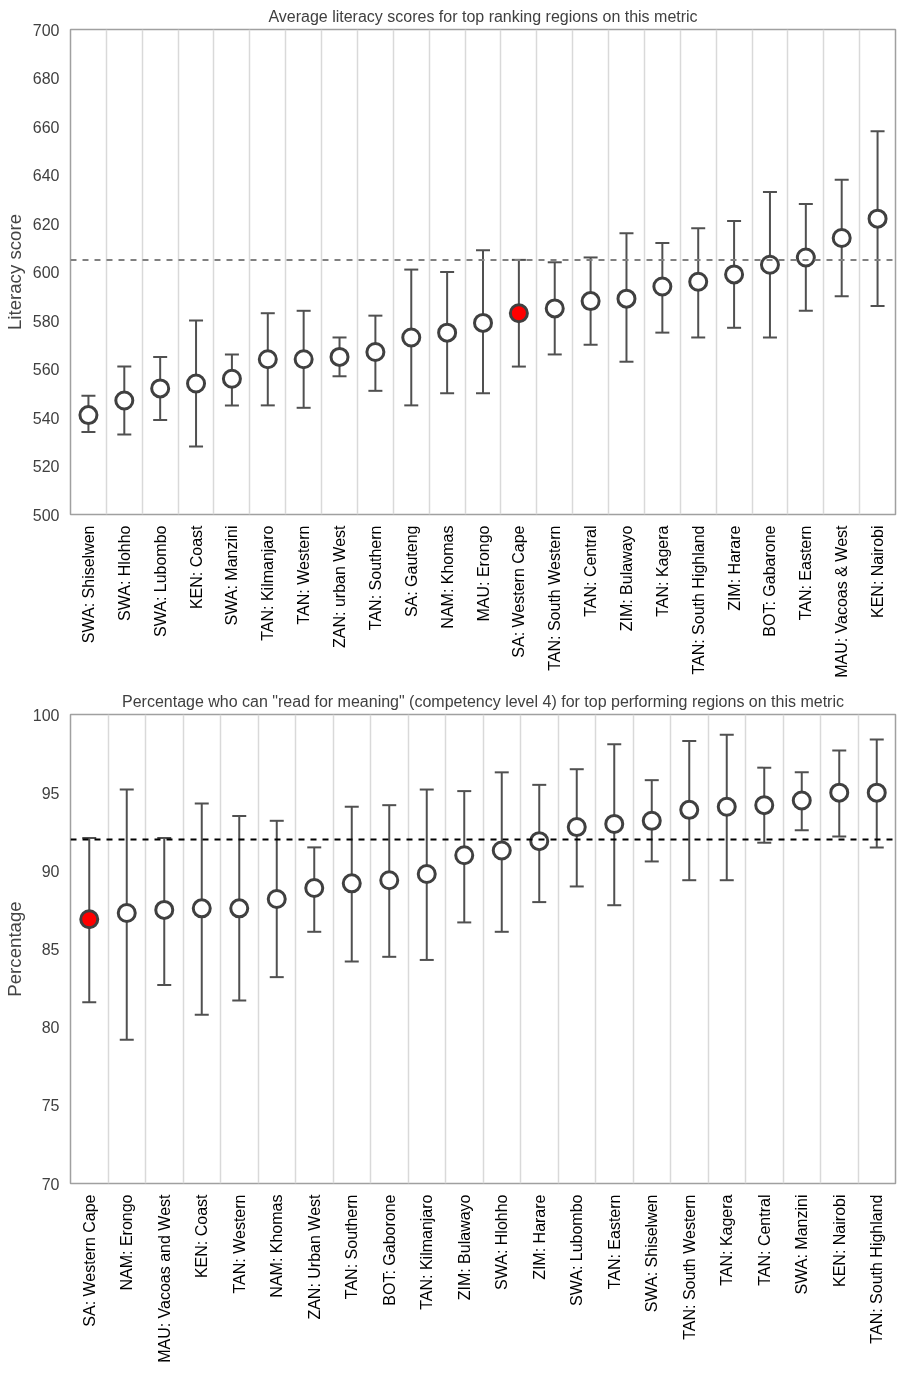  I want to click on y-axis-title: Percentage, so click(14, 949).